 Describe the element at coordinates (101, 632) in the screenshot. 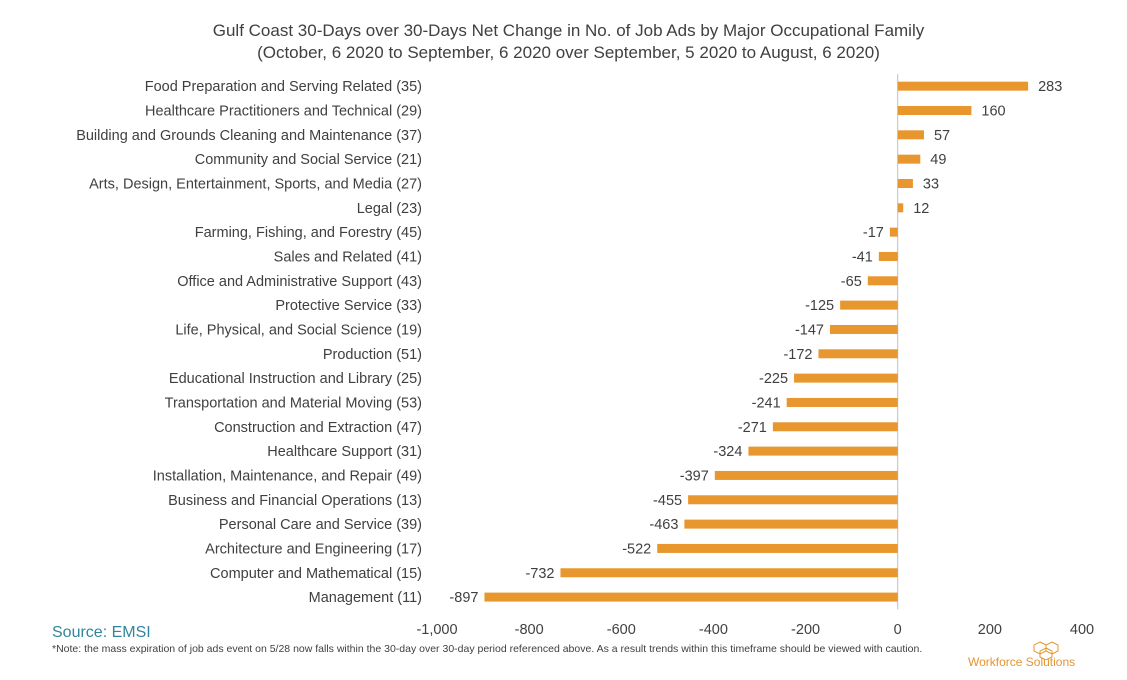

I see `source-label: Source: EMSI` at that location.